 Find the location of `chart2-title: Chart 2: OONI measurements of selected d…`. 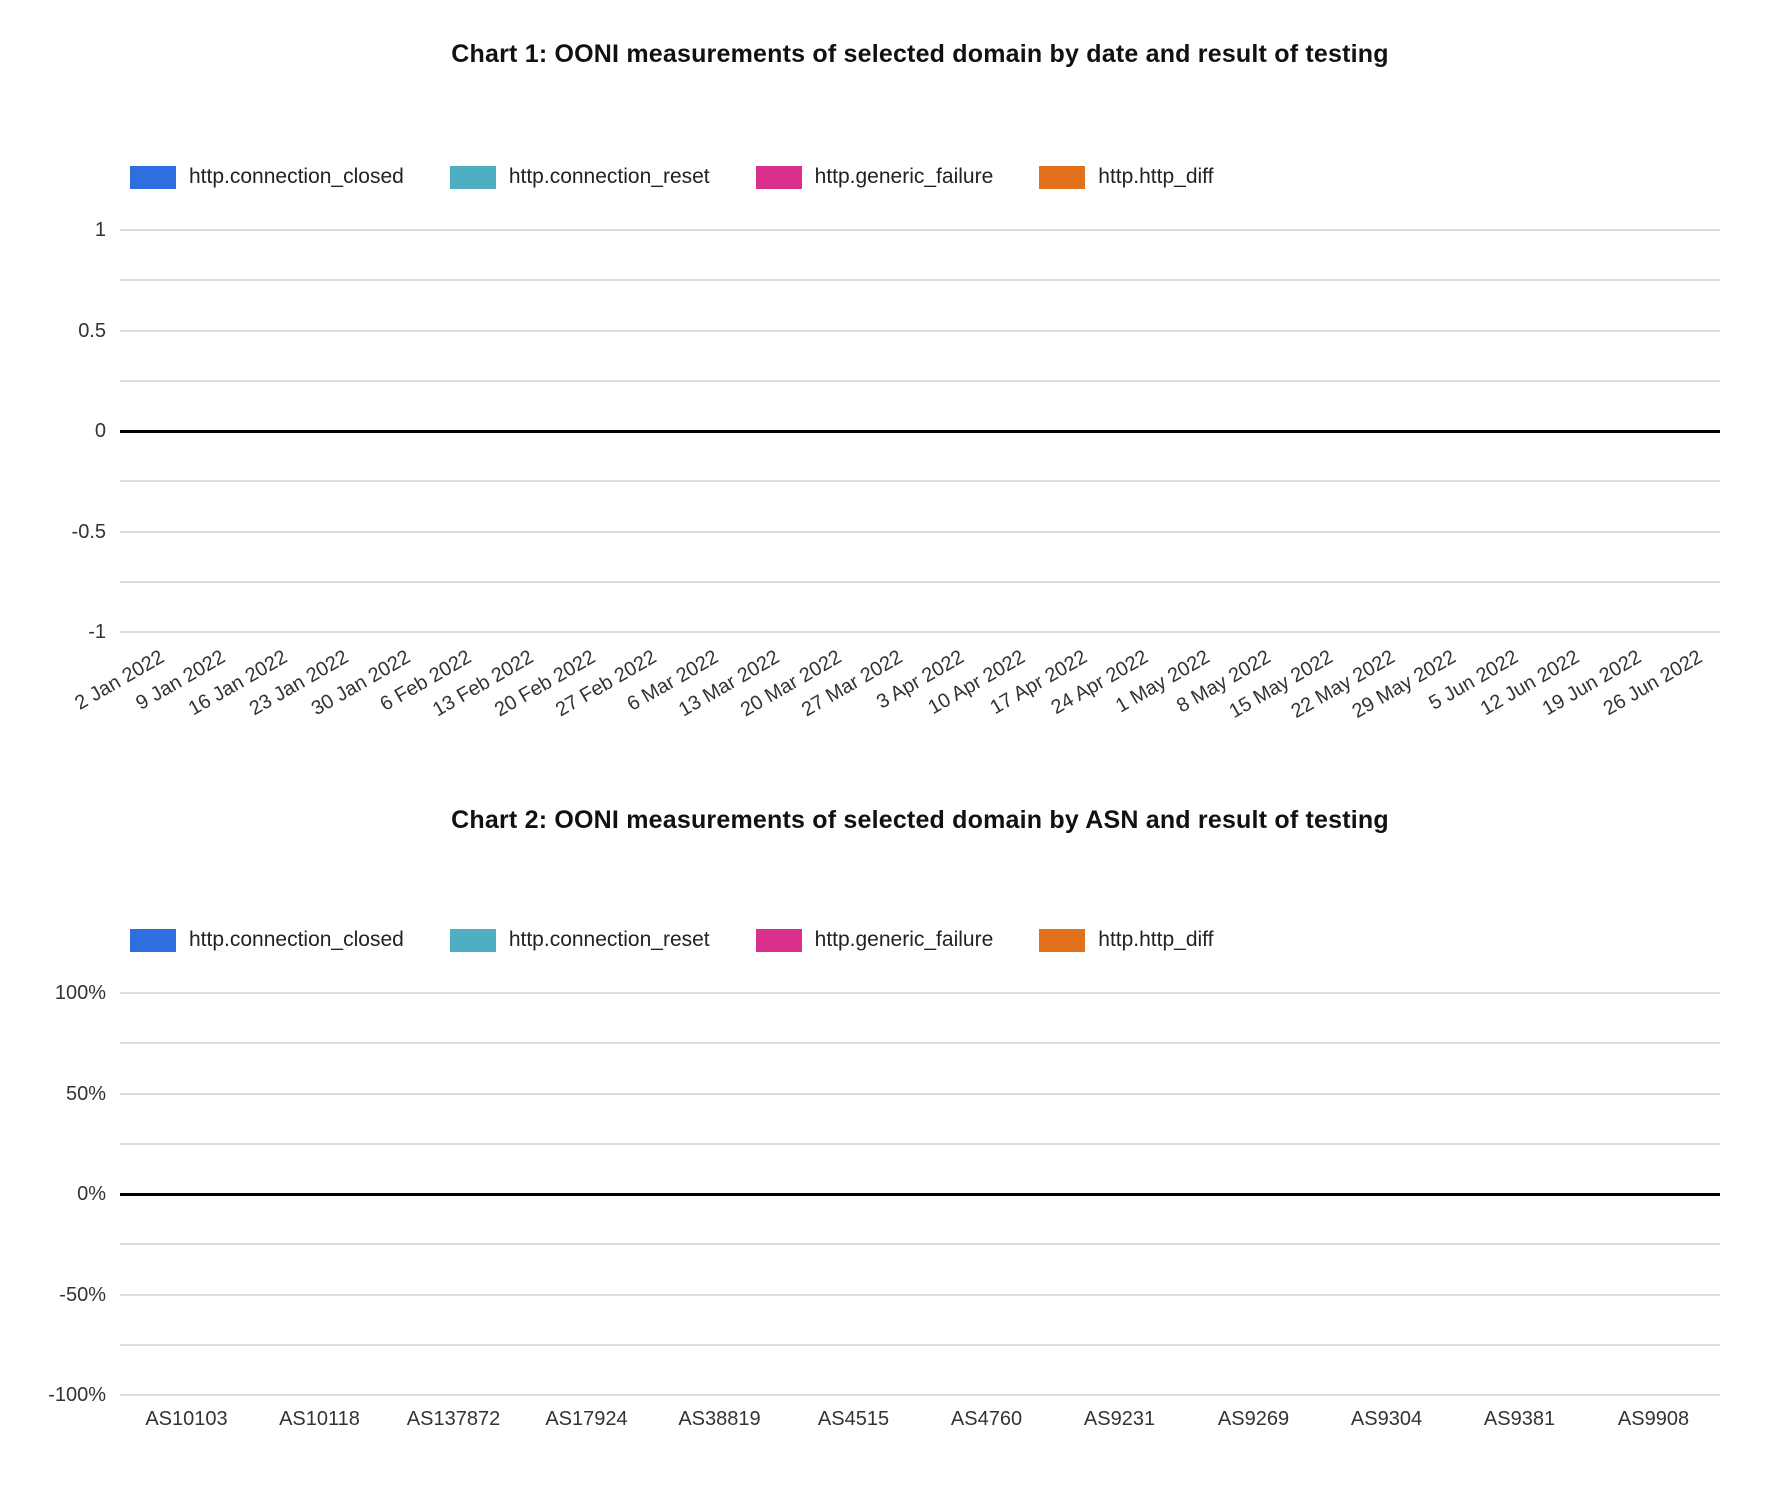

chart2-title: Chart 2: OONI measurements of selected d… is located at coordinates (920, 820).